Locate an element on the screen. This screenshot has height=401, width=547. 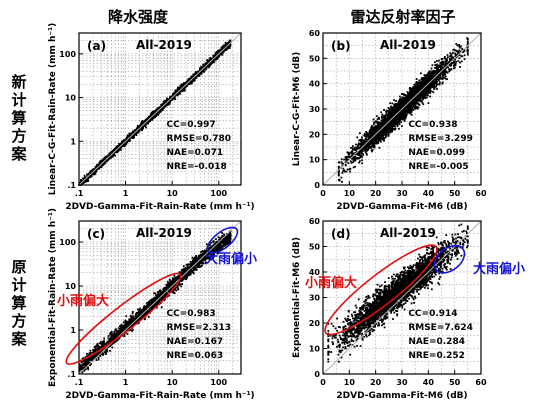
row-labels: 新 计 算 方 案 原 计 算 方 案 is located at coordinates (18, 210).